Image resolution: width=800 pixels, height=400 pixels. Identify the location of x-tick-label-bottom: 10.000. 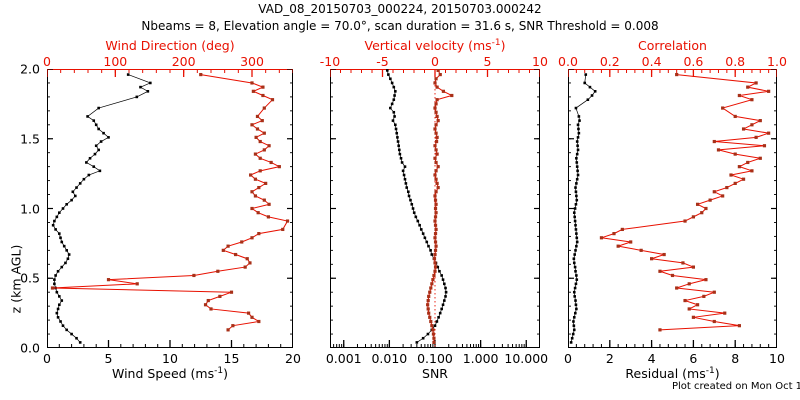
(526, 358).